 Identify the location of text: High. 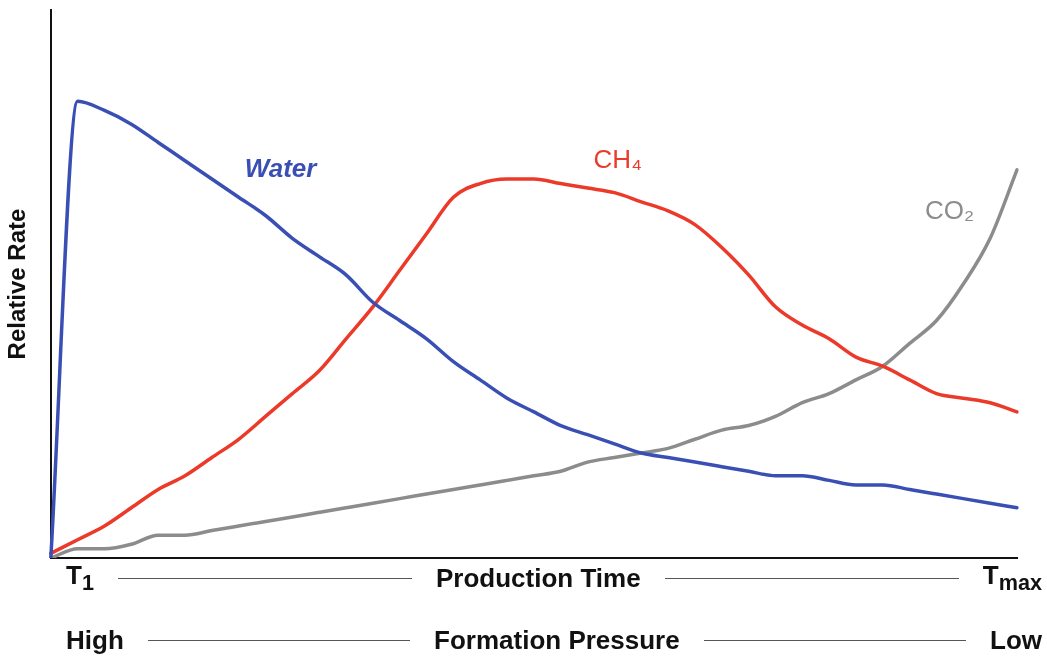
(95, 640).